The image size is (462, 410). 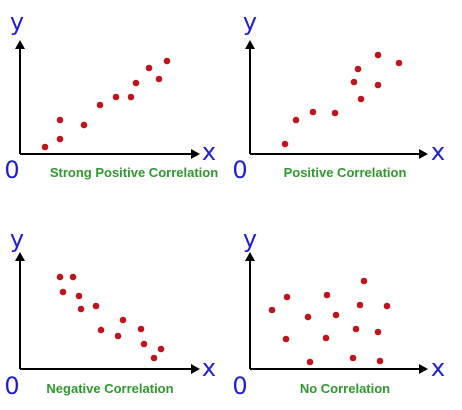 What do you see at coordinates (345, 388) in the screenshot?
I see `chart-title: No Correlation` at bounding box center [345, 388].